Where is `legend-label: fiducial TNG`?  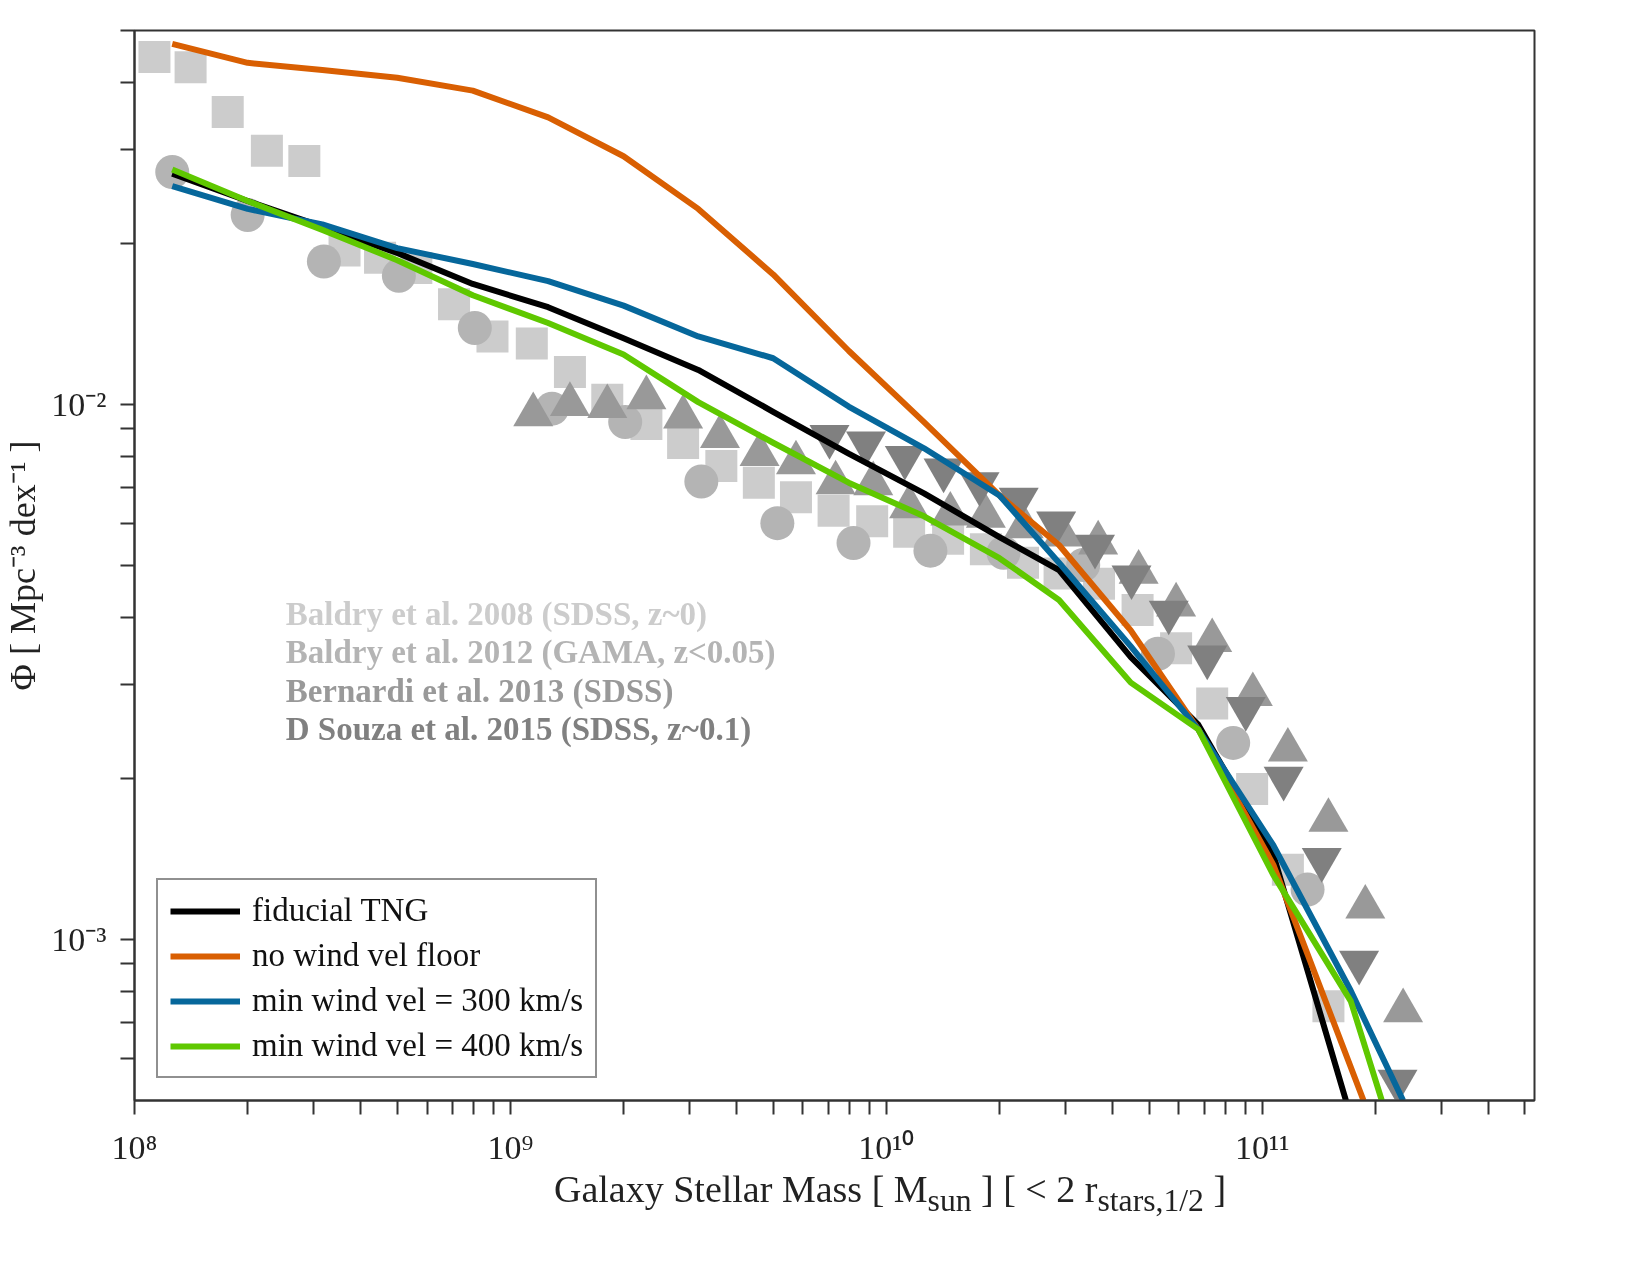
legend-label: fiducial TNG is located at coordinates (340, 910).